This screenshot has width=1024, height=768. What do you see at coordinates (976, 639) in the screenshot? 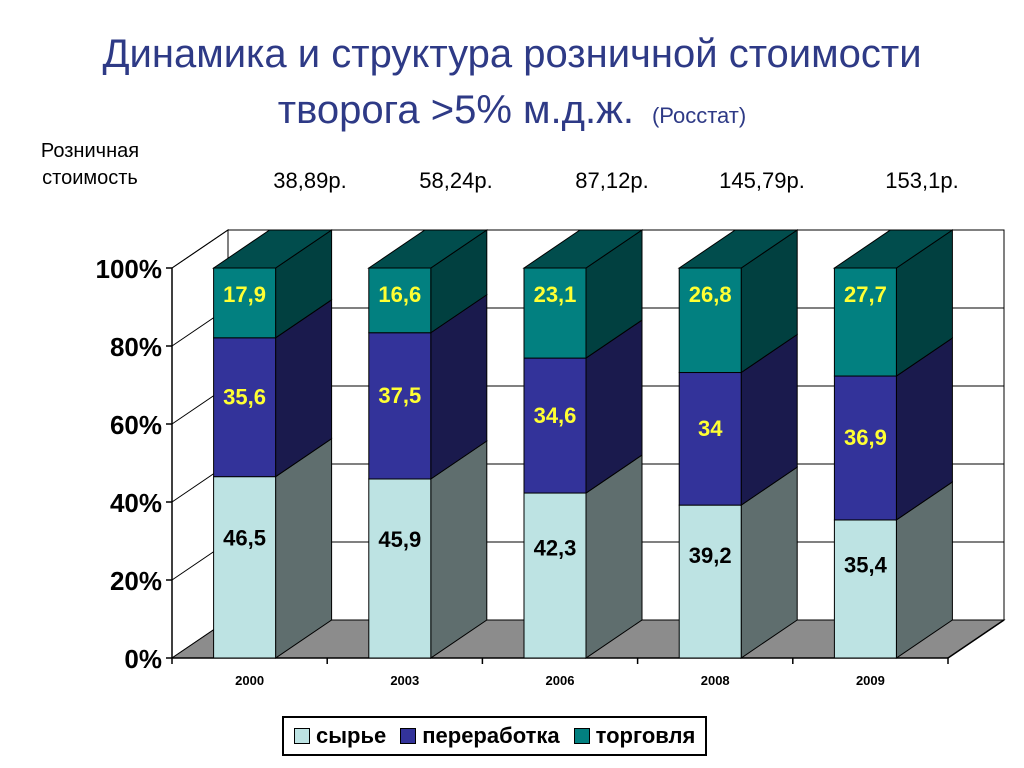
I see `x-axis-depth` at bounding box center [976, 639].